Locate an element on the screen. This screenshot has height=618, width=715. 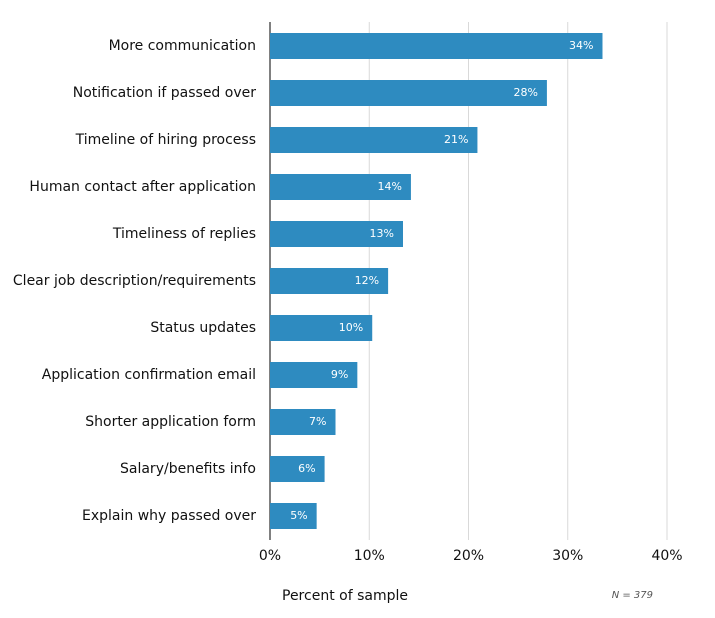
y-tick-label: Salary/benefits info is located at coordinates (188, 469).